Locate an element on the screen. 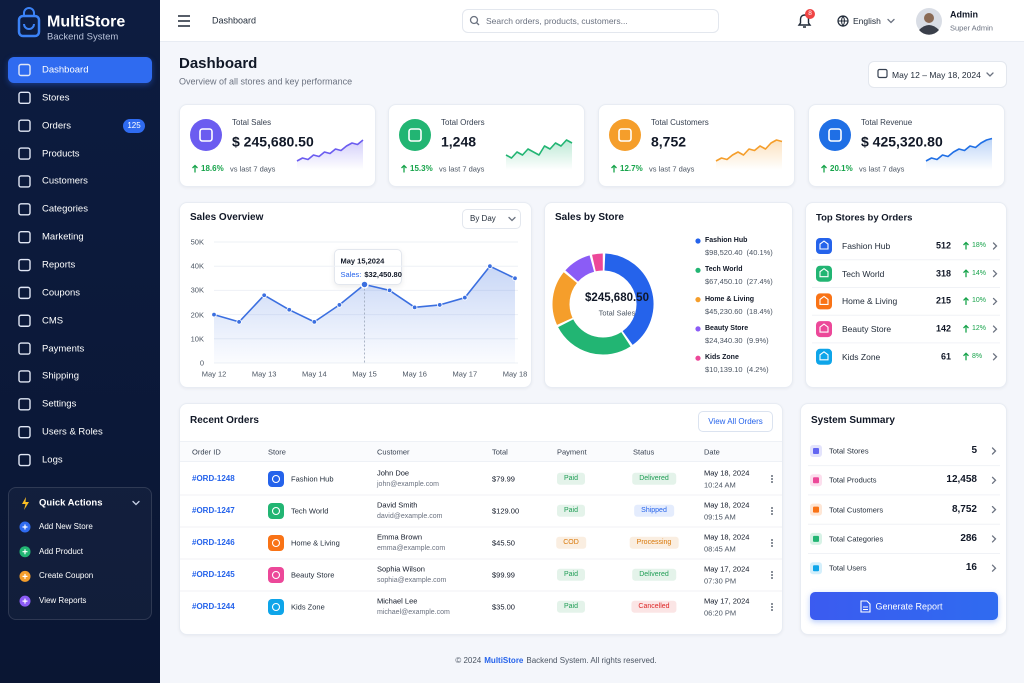 This screenshot has width=1024, height=683. donut-center-value: $245,680.50 is located at coordinates (617, 298).